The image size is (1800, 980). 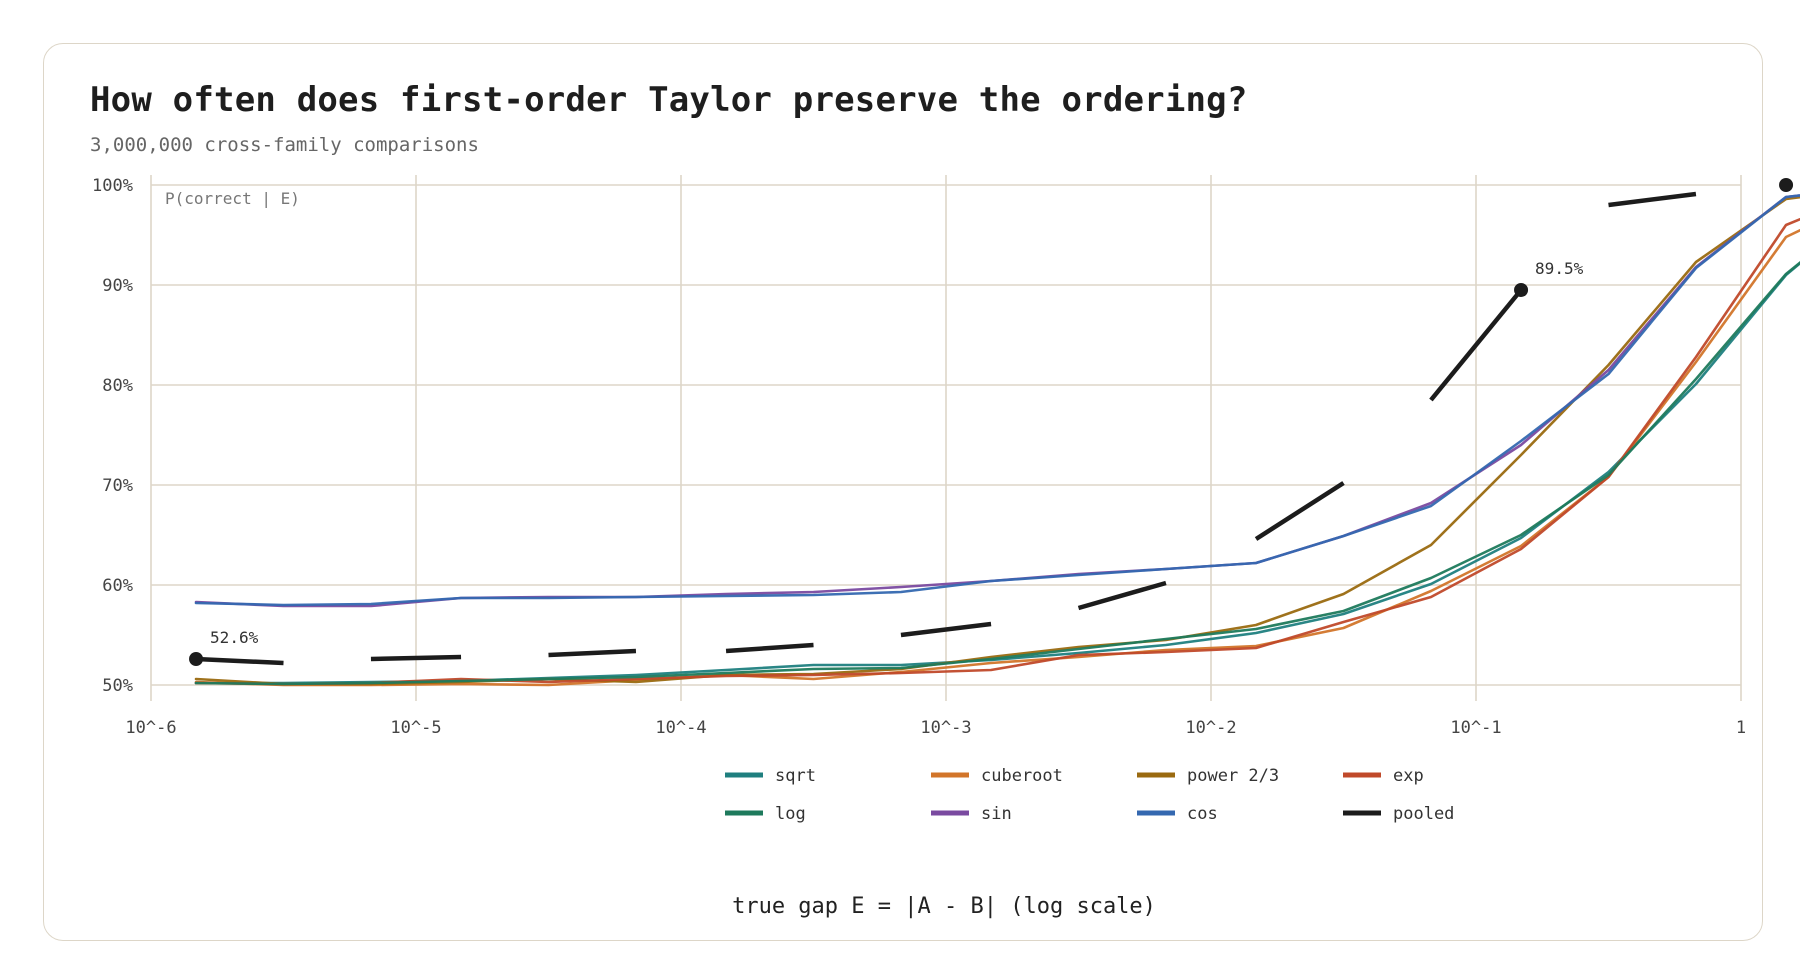 What do you see at coordinates (415, 728) in the screenshot?
I see `x-tick-label: 10^-5` at bounding box center [415, 728].